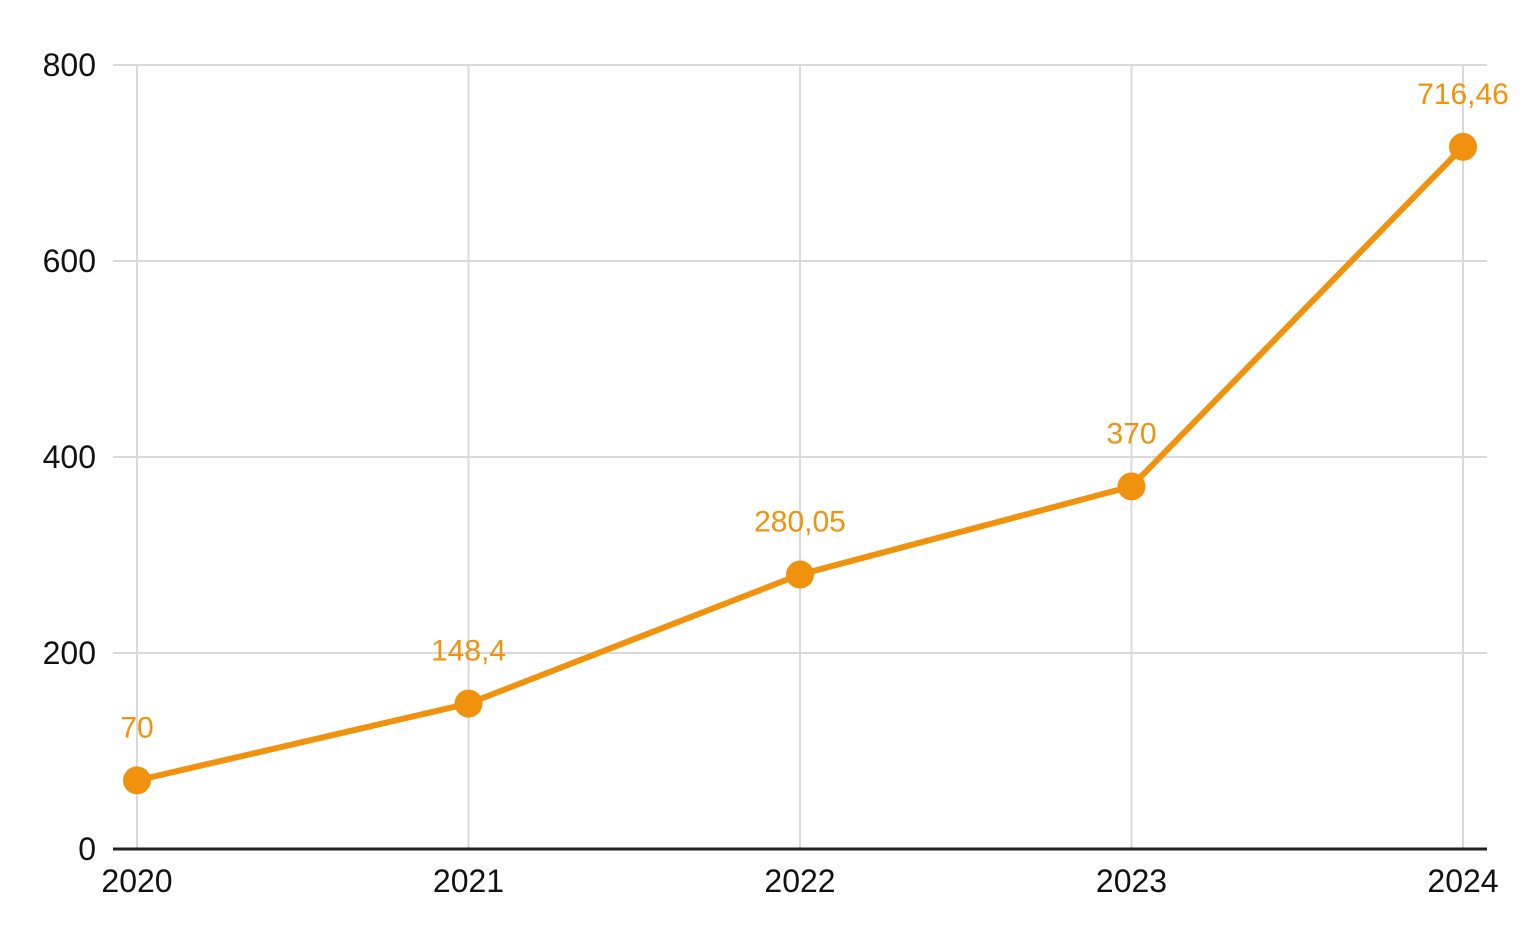 The height and width of the screenshot is (949, 1535). What do you see at coordinates (468, 703) in the screenshot?
I see `data-point-2021` at bounding box center [468, 703].